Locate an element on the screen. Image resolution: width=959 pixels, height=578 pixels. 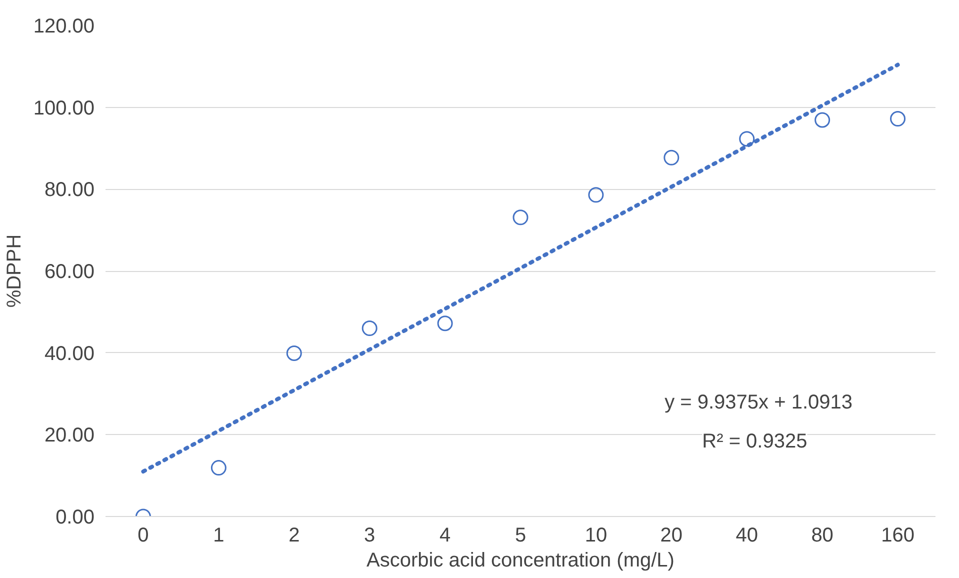
x-tick-label: 2 is located at coordinates (294, 535).